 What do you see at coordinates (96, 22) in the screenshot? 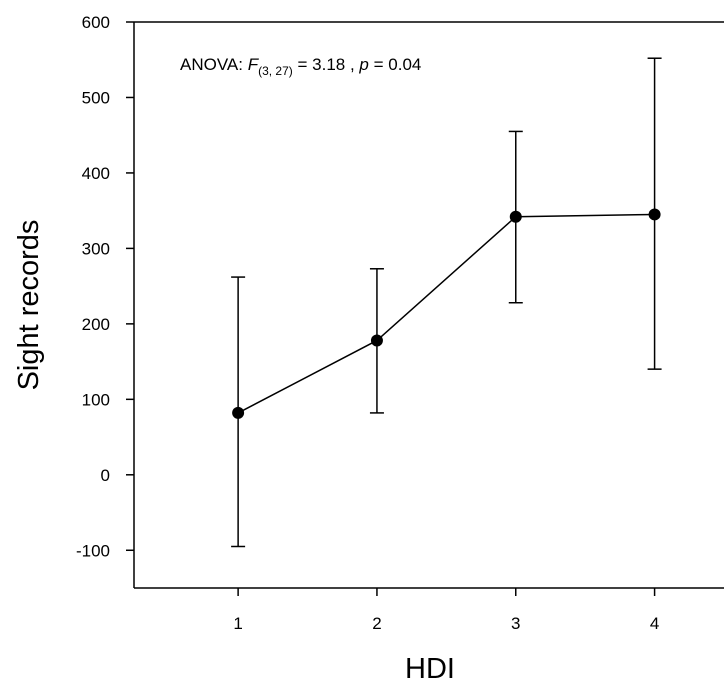
I see `y-tick-label: 600` at bounding box center [96, 22].